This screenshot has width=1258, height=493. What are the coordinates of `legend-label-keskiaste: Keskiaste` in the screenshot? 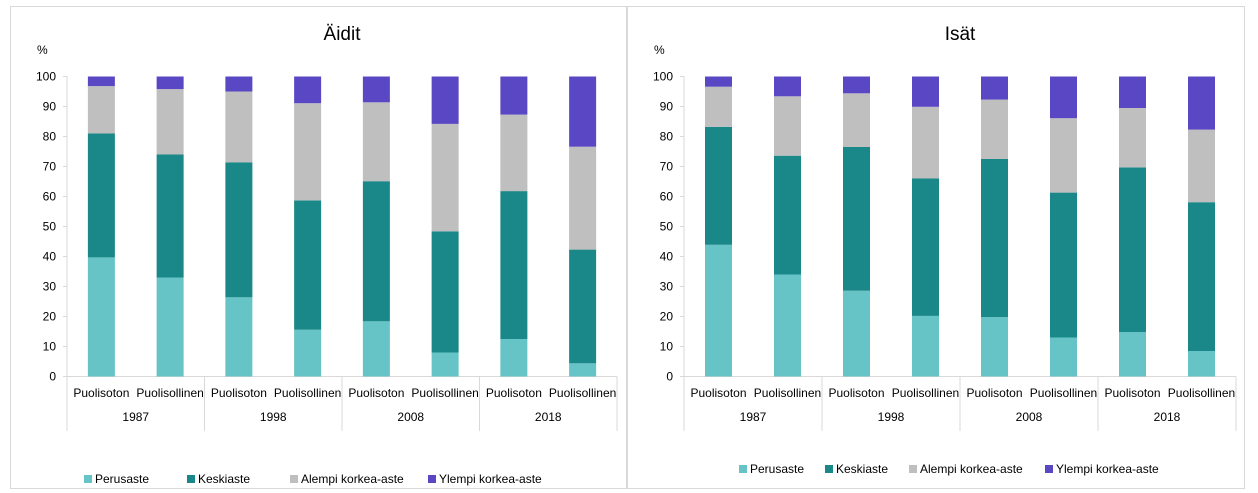 It's located at (224, 479).